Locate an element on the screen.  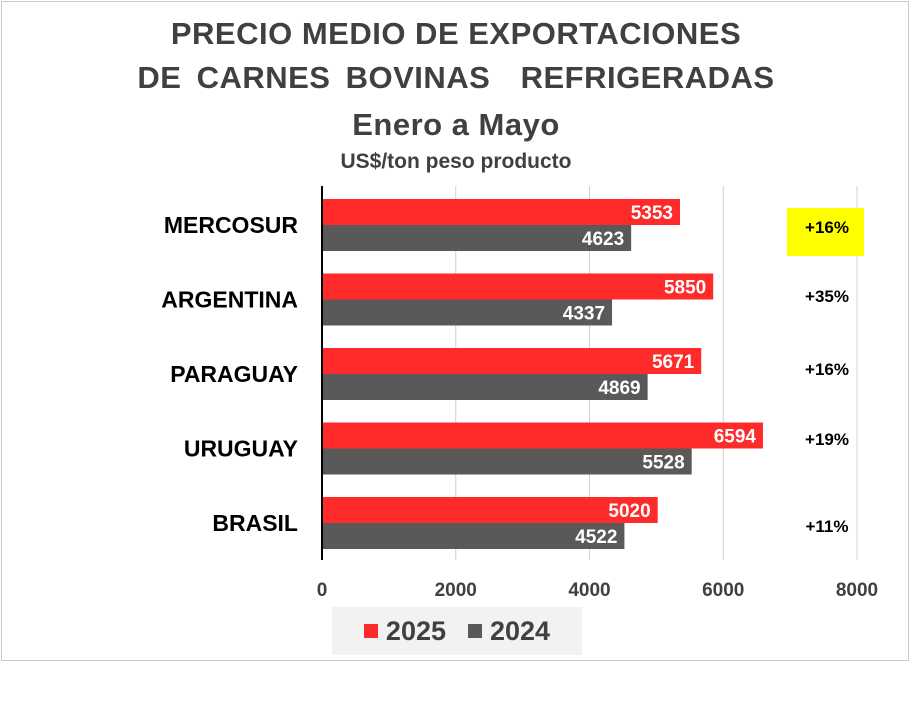
bar-2025-brasil is located at coordinates (490, 510).